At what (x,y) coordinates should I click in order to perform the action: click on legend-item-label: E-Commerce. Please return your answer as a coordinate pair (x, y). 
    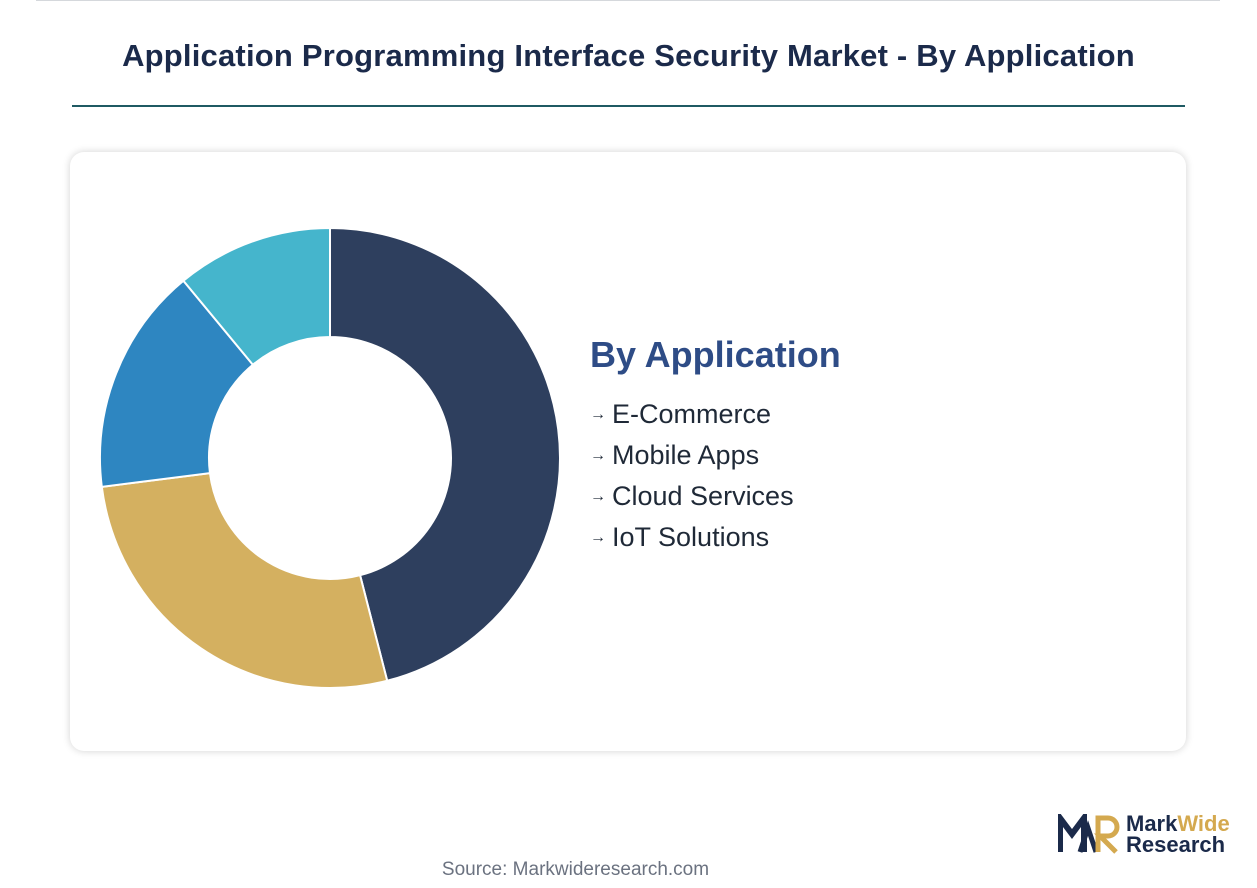
    Looking at the image, I should click on (692, 414).